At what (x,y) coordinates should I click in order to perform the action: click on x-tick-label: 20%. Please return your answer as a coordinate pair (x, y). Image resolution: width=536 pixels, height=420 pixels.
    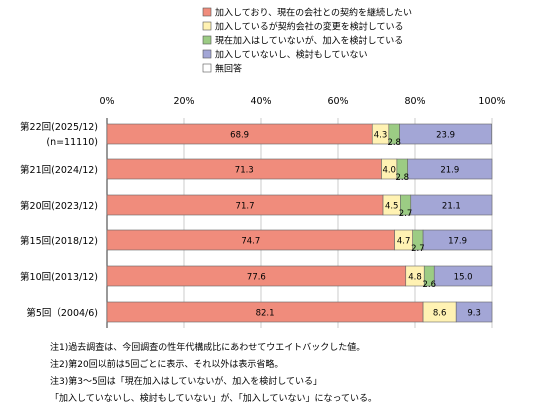
    Looking at the image, I should click on (183, 101).